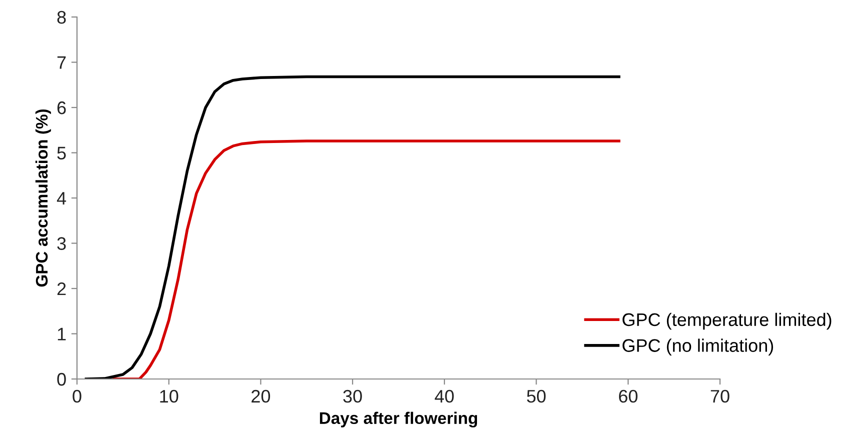 The width and height of the screenshot is (849, 445). What do you see at coordinates (61, 243) in the screenshot?
I see `y-tick-label: 3` at bounding box center [61, 243].